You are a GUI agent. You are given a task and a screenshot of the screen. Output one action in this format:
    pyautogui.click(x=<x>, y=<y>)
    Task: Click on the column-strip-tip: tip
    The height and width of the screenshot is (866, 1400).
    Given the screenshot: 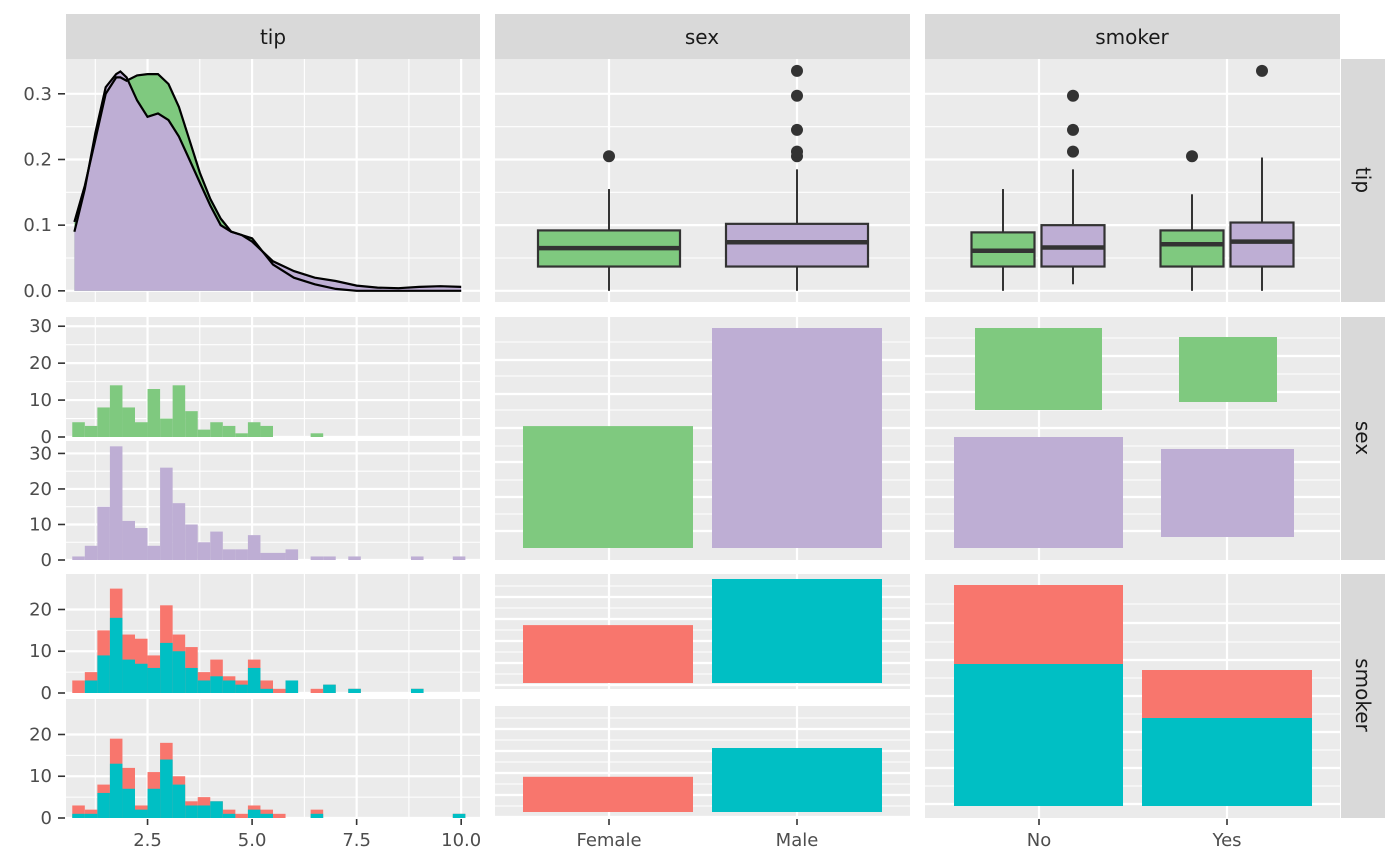 What is the action you would take?
    pyautogui.click(x=273, y=36)
    